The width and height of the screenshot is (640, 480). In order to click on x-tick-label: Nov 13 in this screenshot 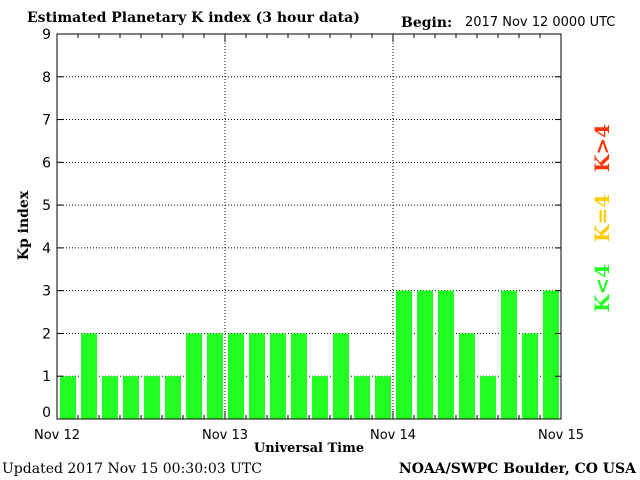, I will do `click(225, 435)`.